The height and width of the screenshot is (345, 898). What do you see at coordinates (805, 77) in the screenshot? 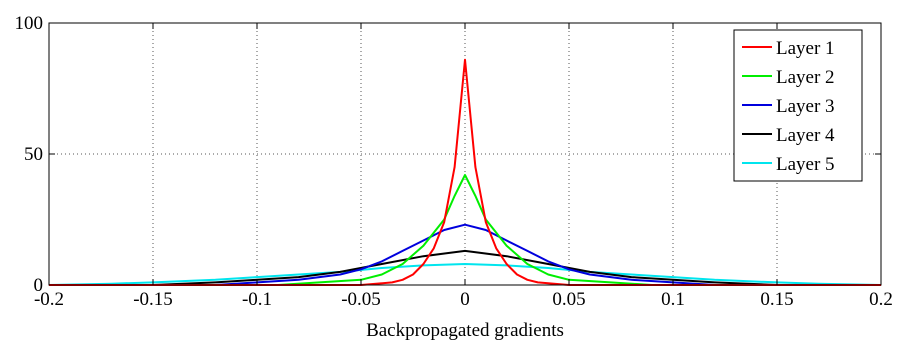
I see `legend-label: Layer 2` at bounding box center [805, 77].